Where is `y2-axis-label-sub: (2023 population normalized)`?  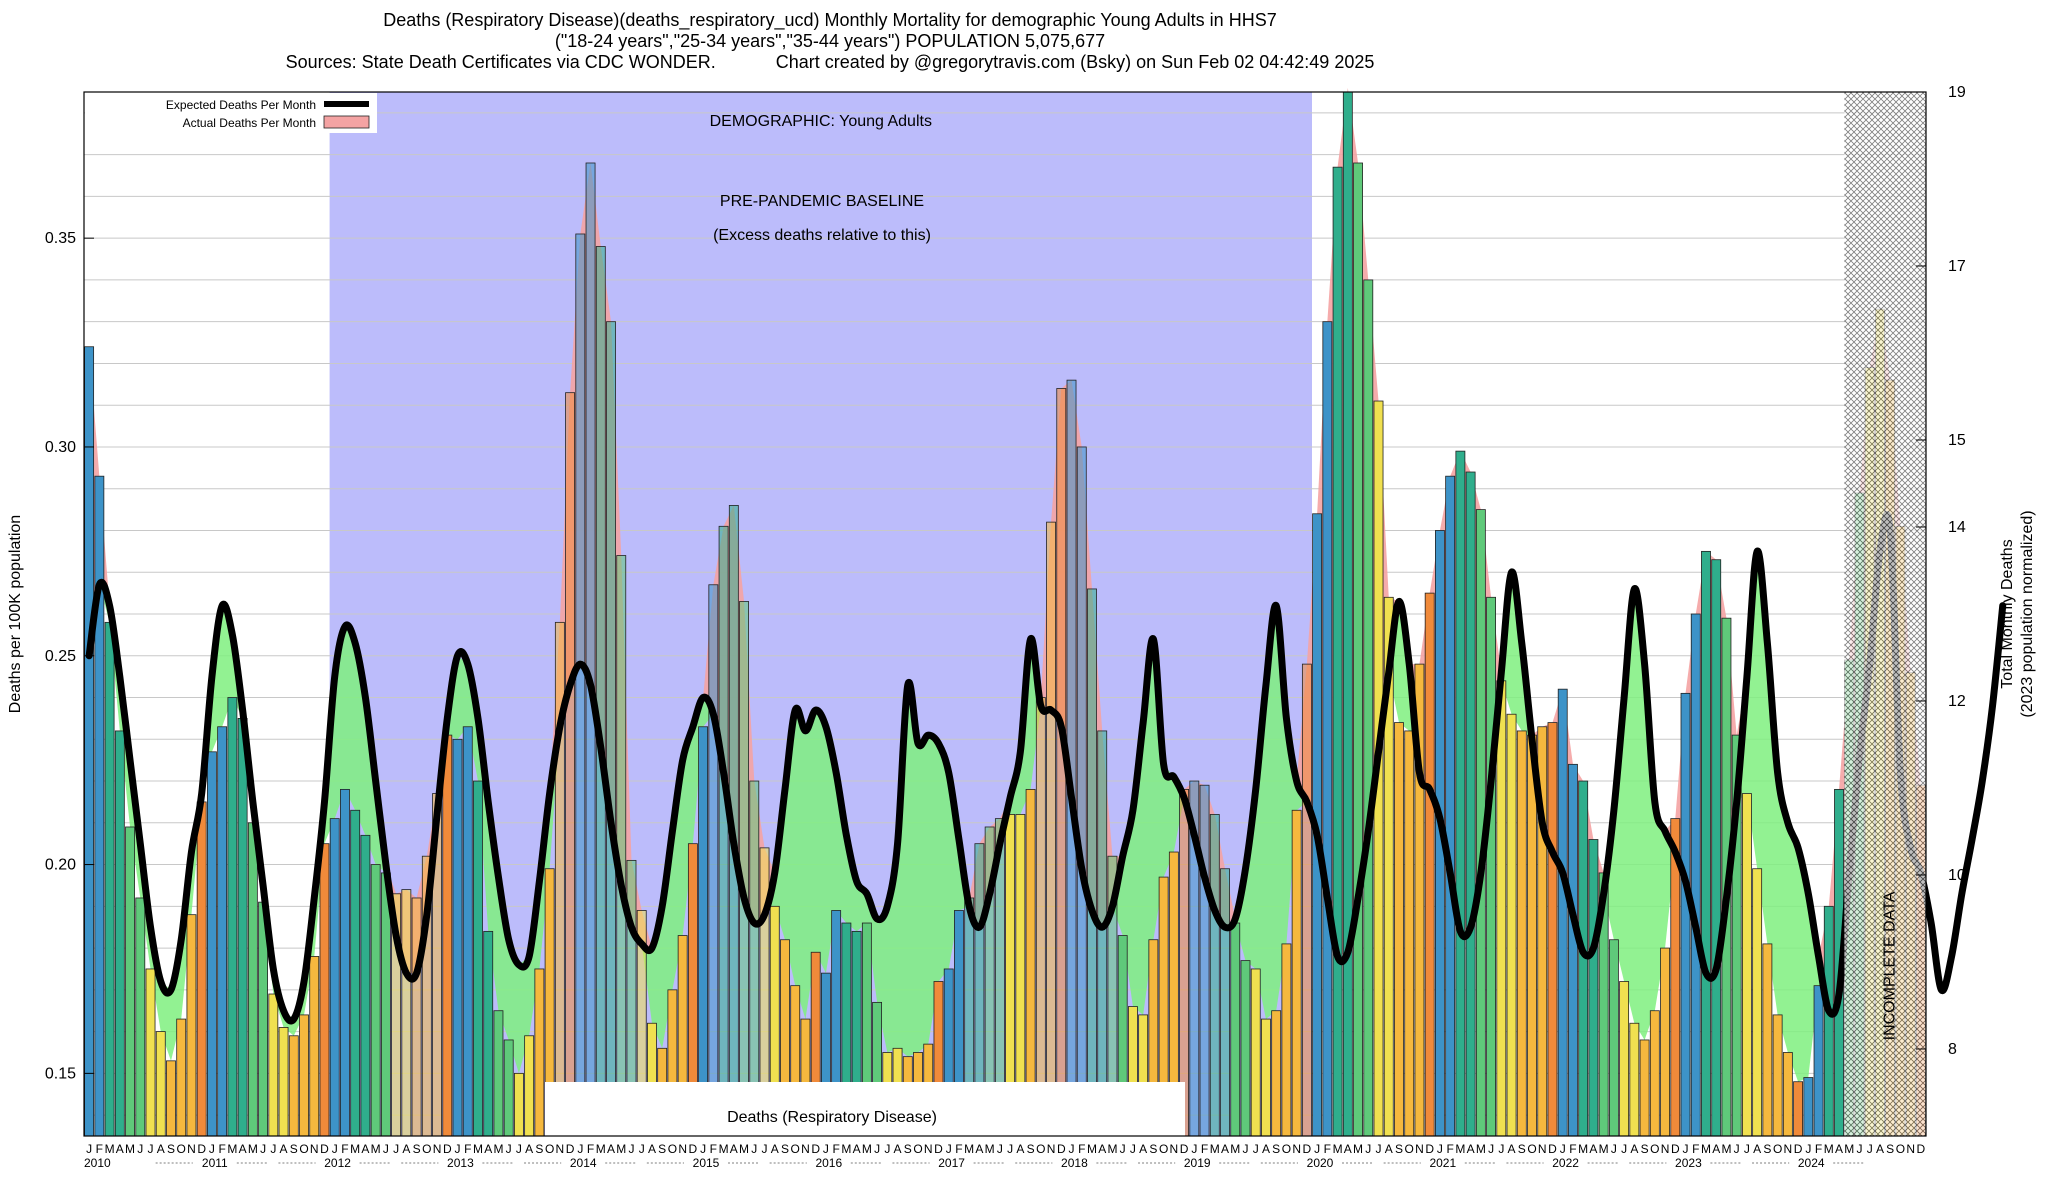 y2-axis-label-sub: (2023 population normalized) is located at coordinates (2027, 613).